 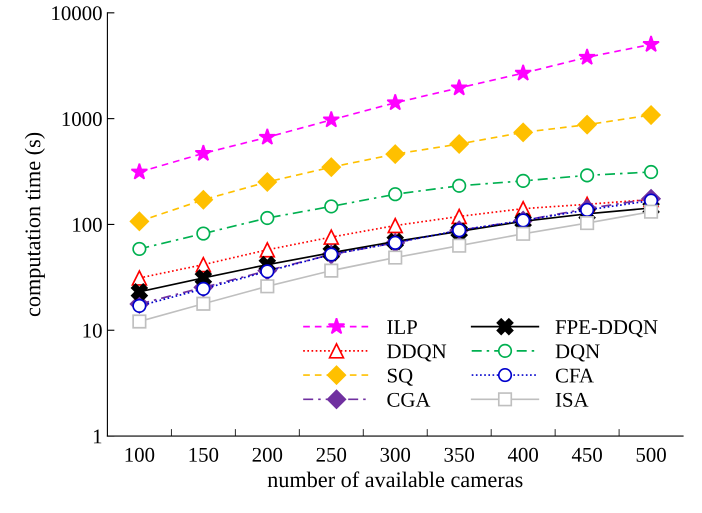 I want to click on legend-label: DDQN, so click(x=416, y=353).